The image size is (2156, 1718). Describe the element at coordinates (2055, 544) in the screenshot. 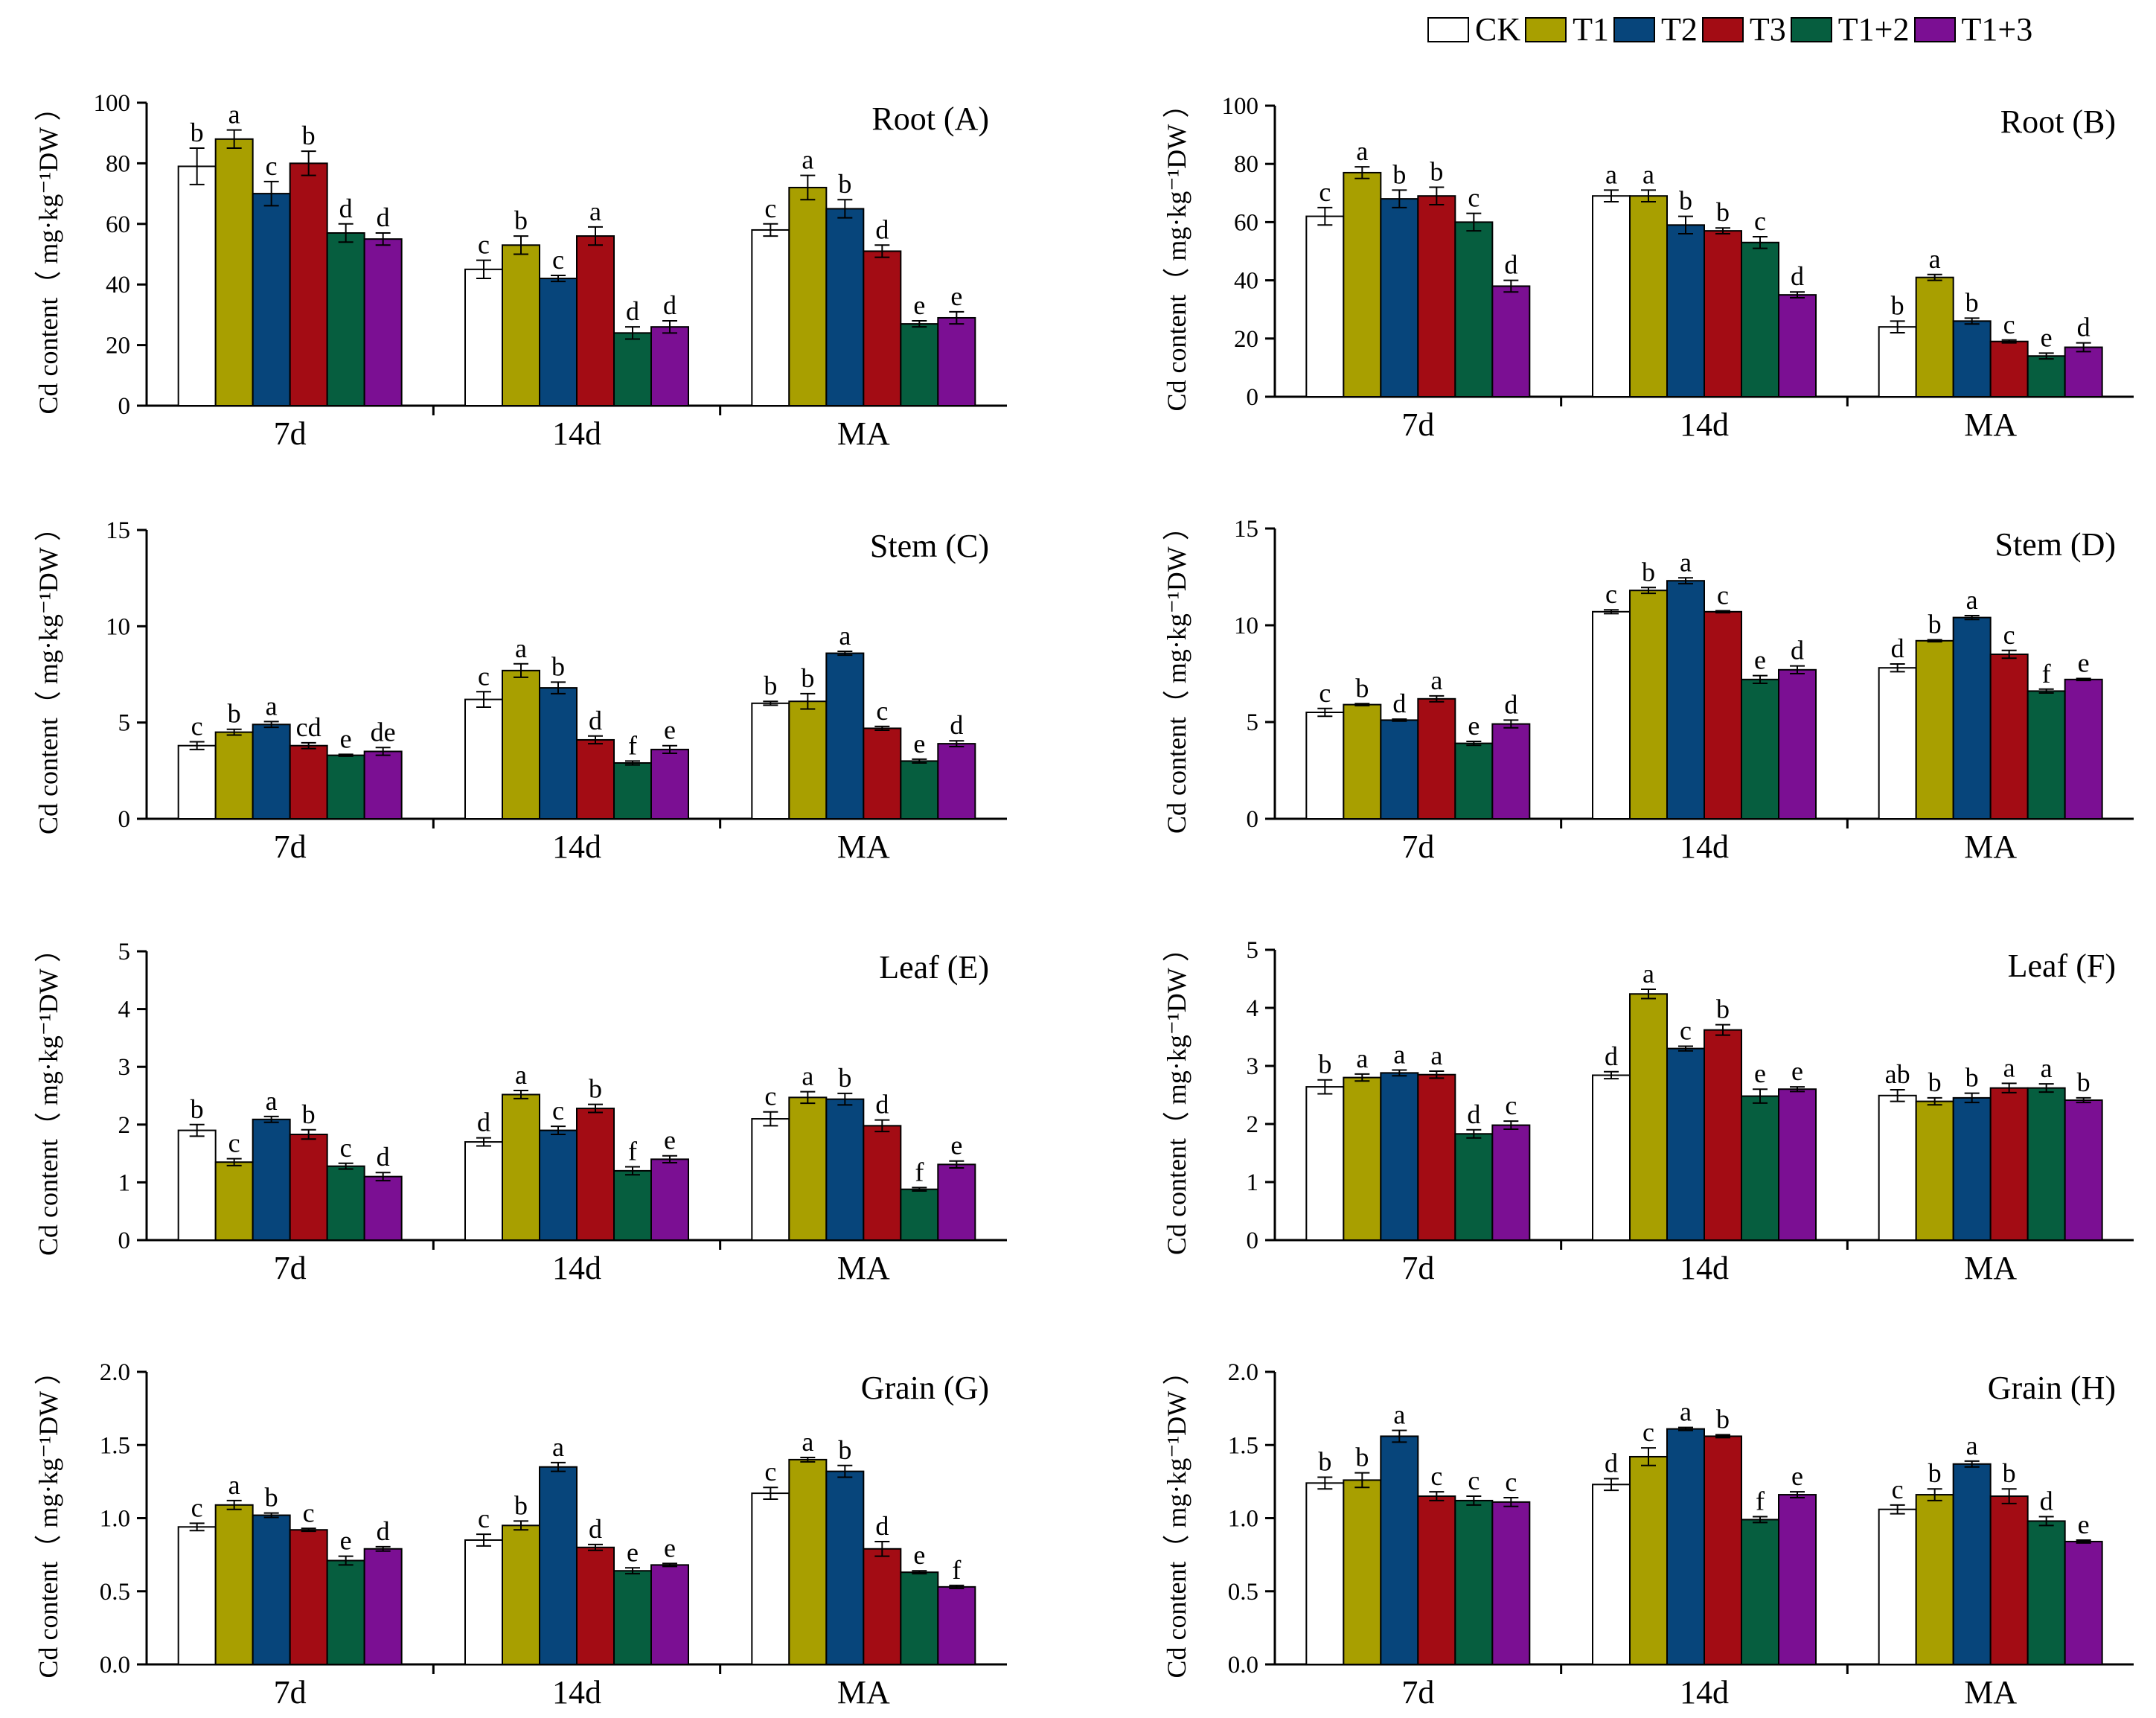

I see `chart-title: Stem (D)` at that location.